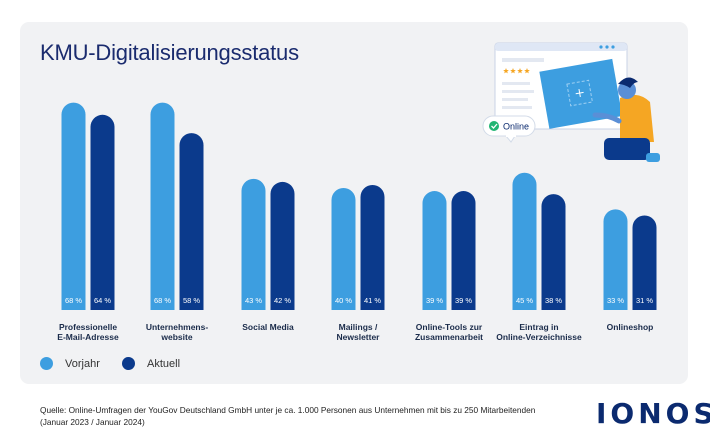 The width and height of the screenshot is (710, 444). What do you see at coordinates (626, 119) in the screenshot?
I see `person-icon` at bounding box center [626, 119].